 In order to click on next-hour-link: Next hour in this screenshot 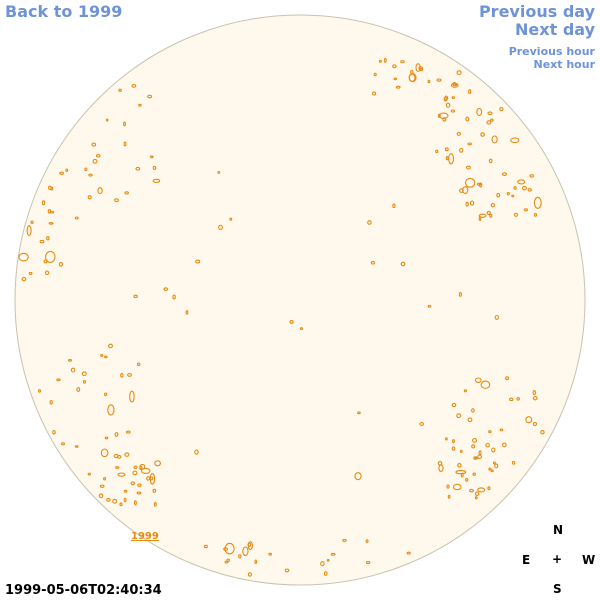, I will do `click(564, 64)`.